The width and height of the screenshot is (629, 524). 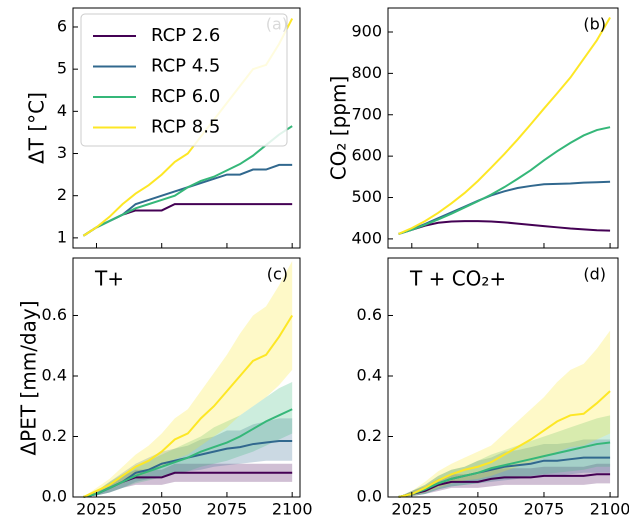 I want to click on y-tick-label: 6, so click(x=62, y=25).